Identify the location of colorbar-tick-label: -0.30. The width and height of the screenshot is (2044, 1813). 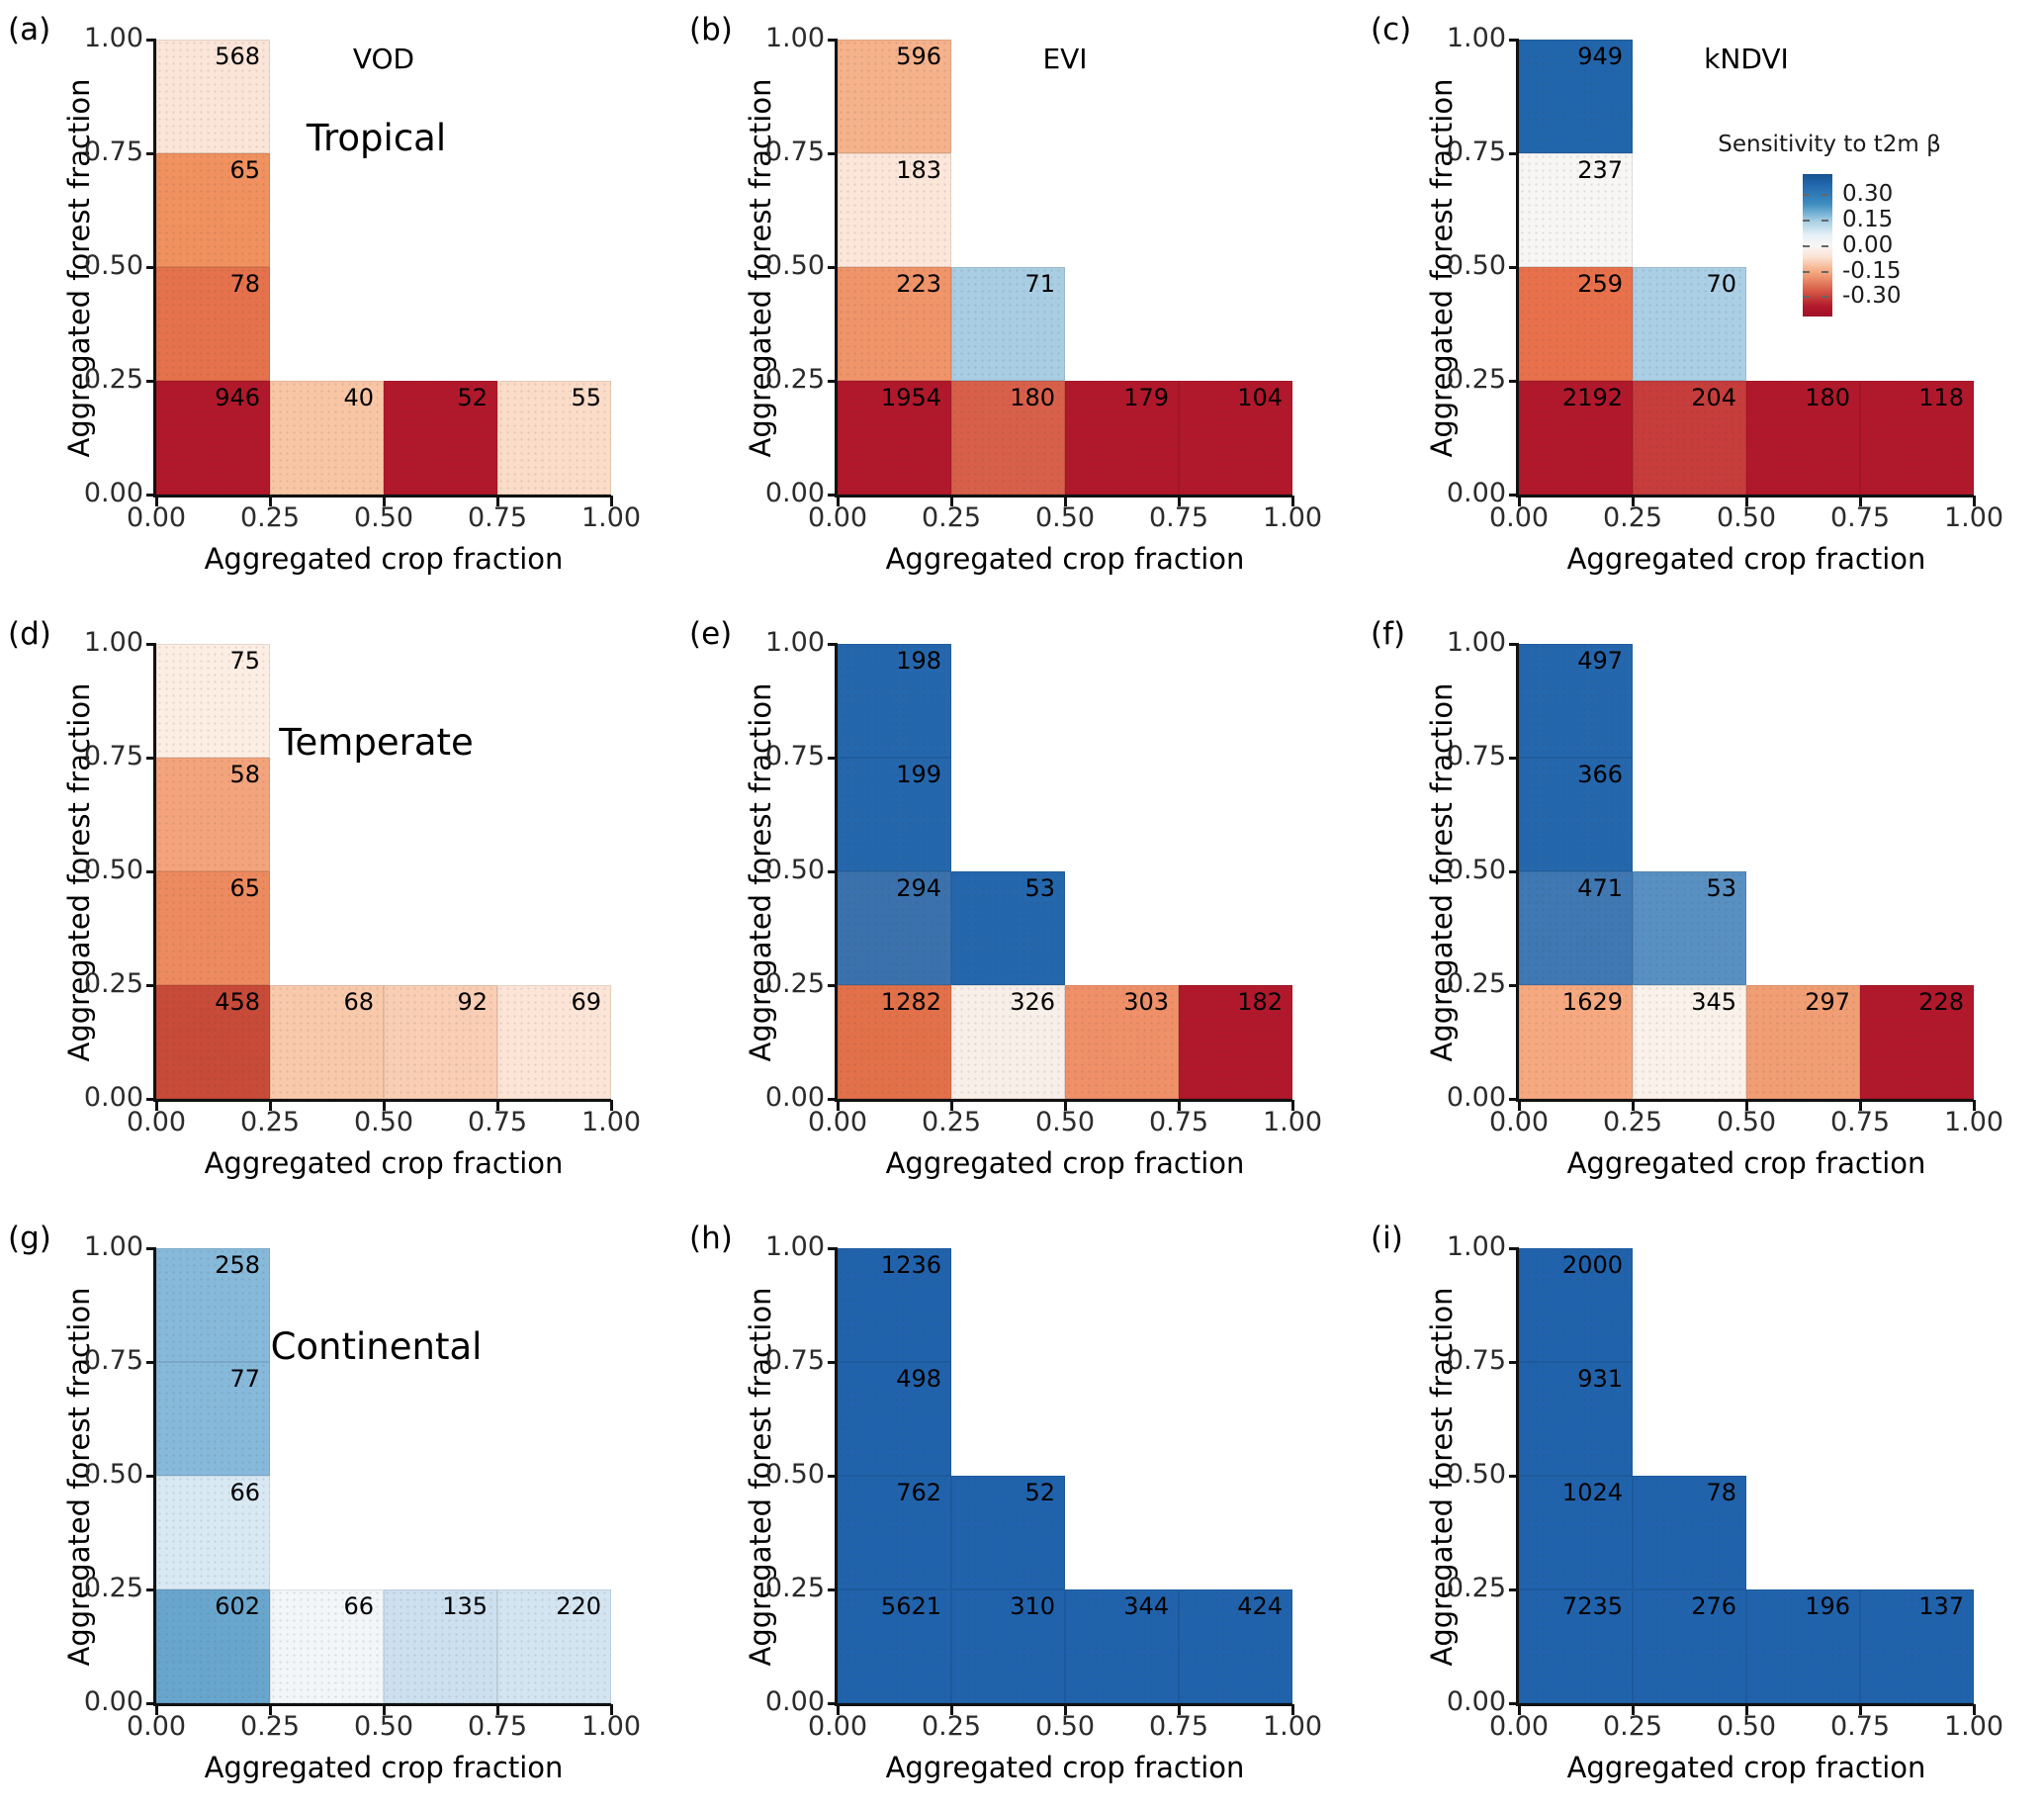
(1872, 296).